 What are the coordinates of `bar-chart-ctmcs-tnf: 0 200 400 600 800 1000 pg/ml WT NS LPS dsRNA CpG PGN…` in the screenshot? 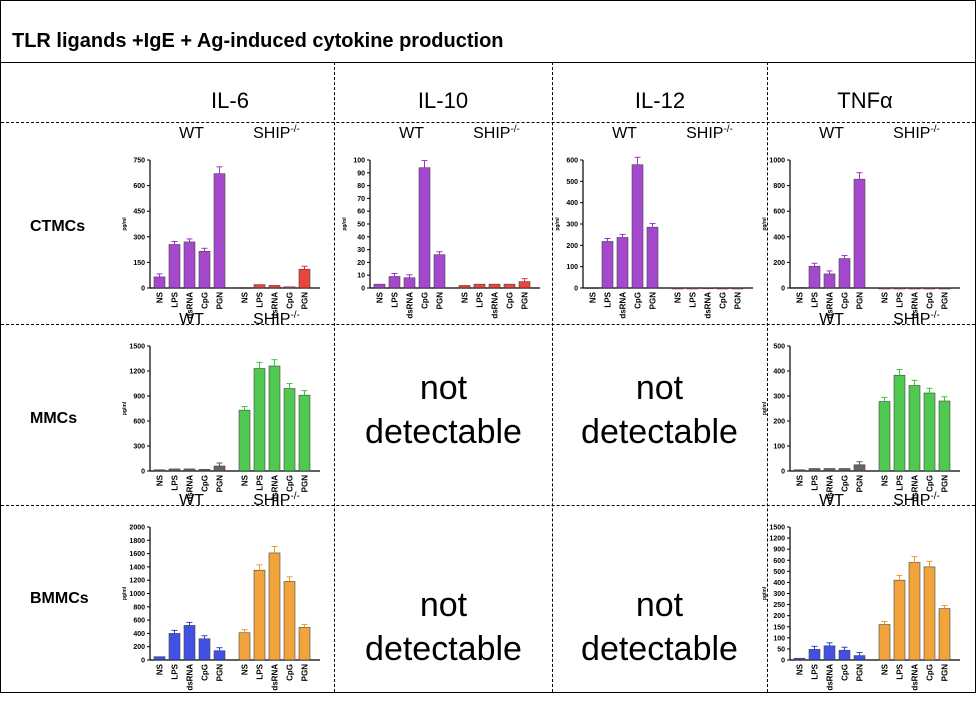 It's located at (866, 231).